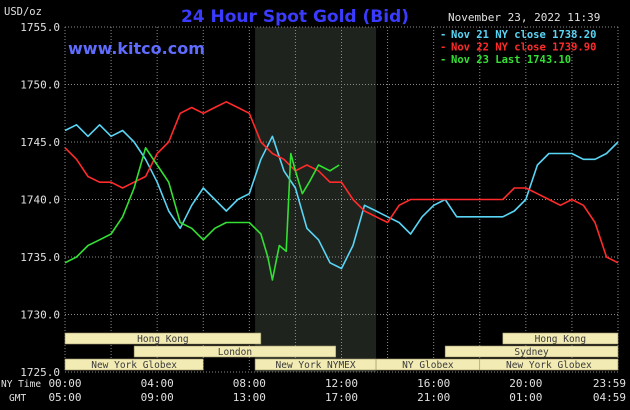 This screenshot has width=630, height=410. I want to click on x-tick-label-gmt: 05:00, so click(64, 397).